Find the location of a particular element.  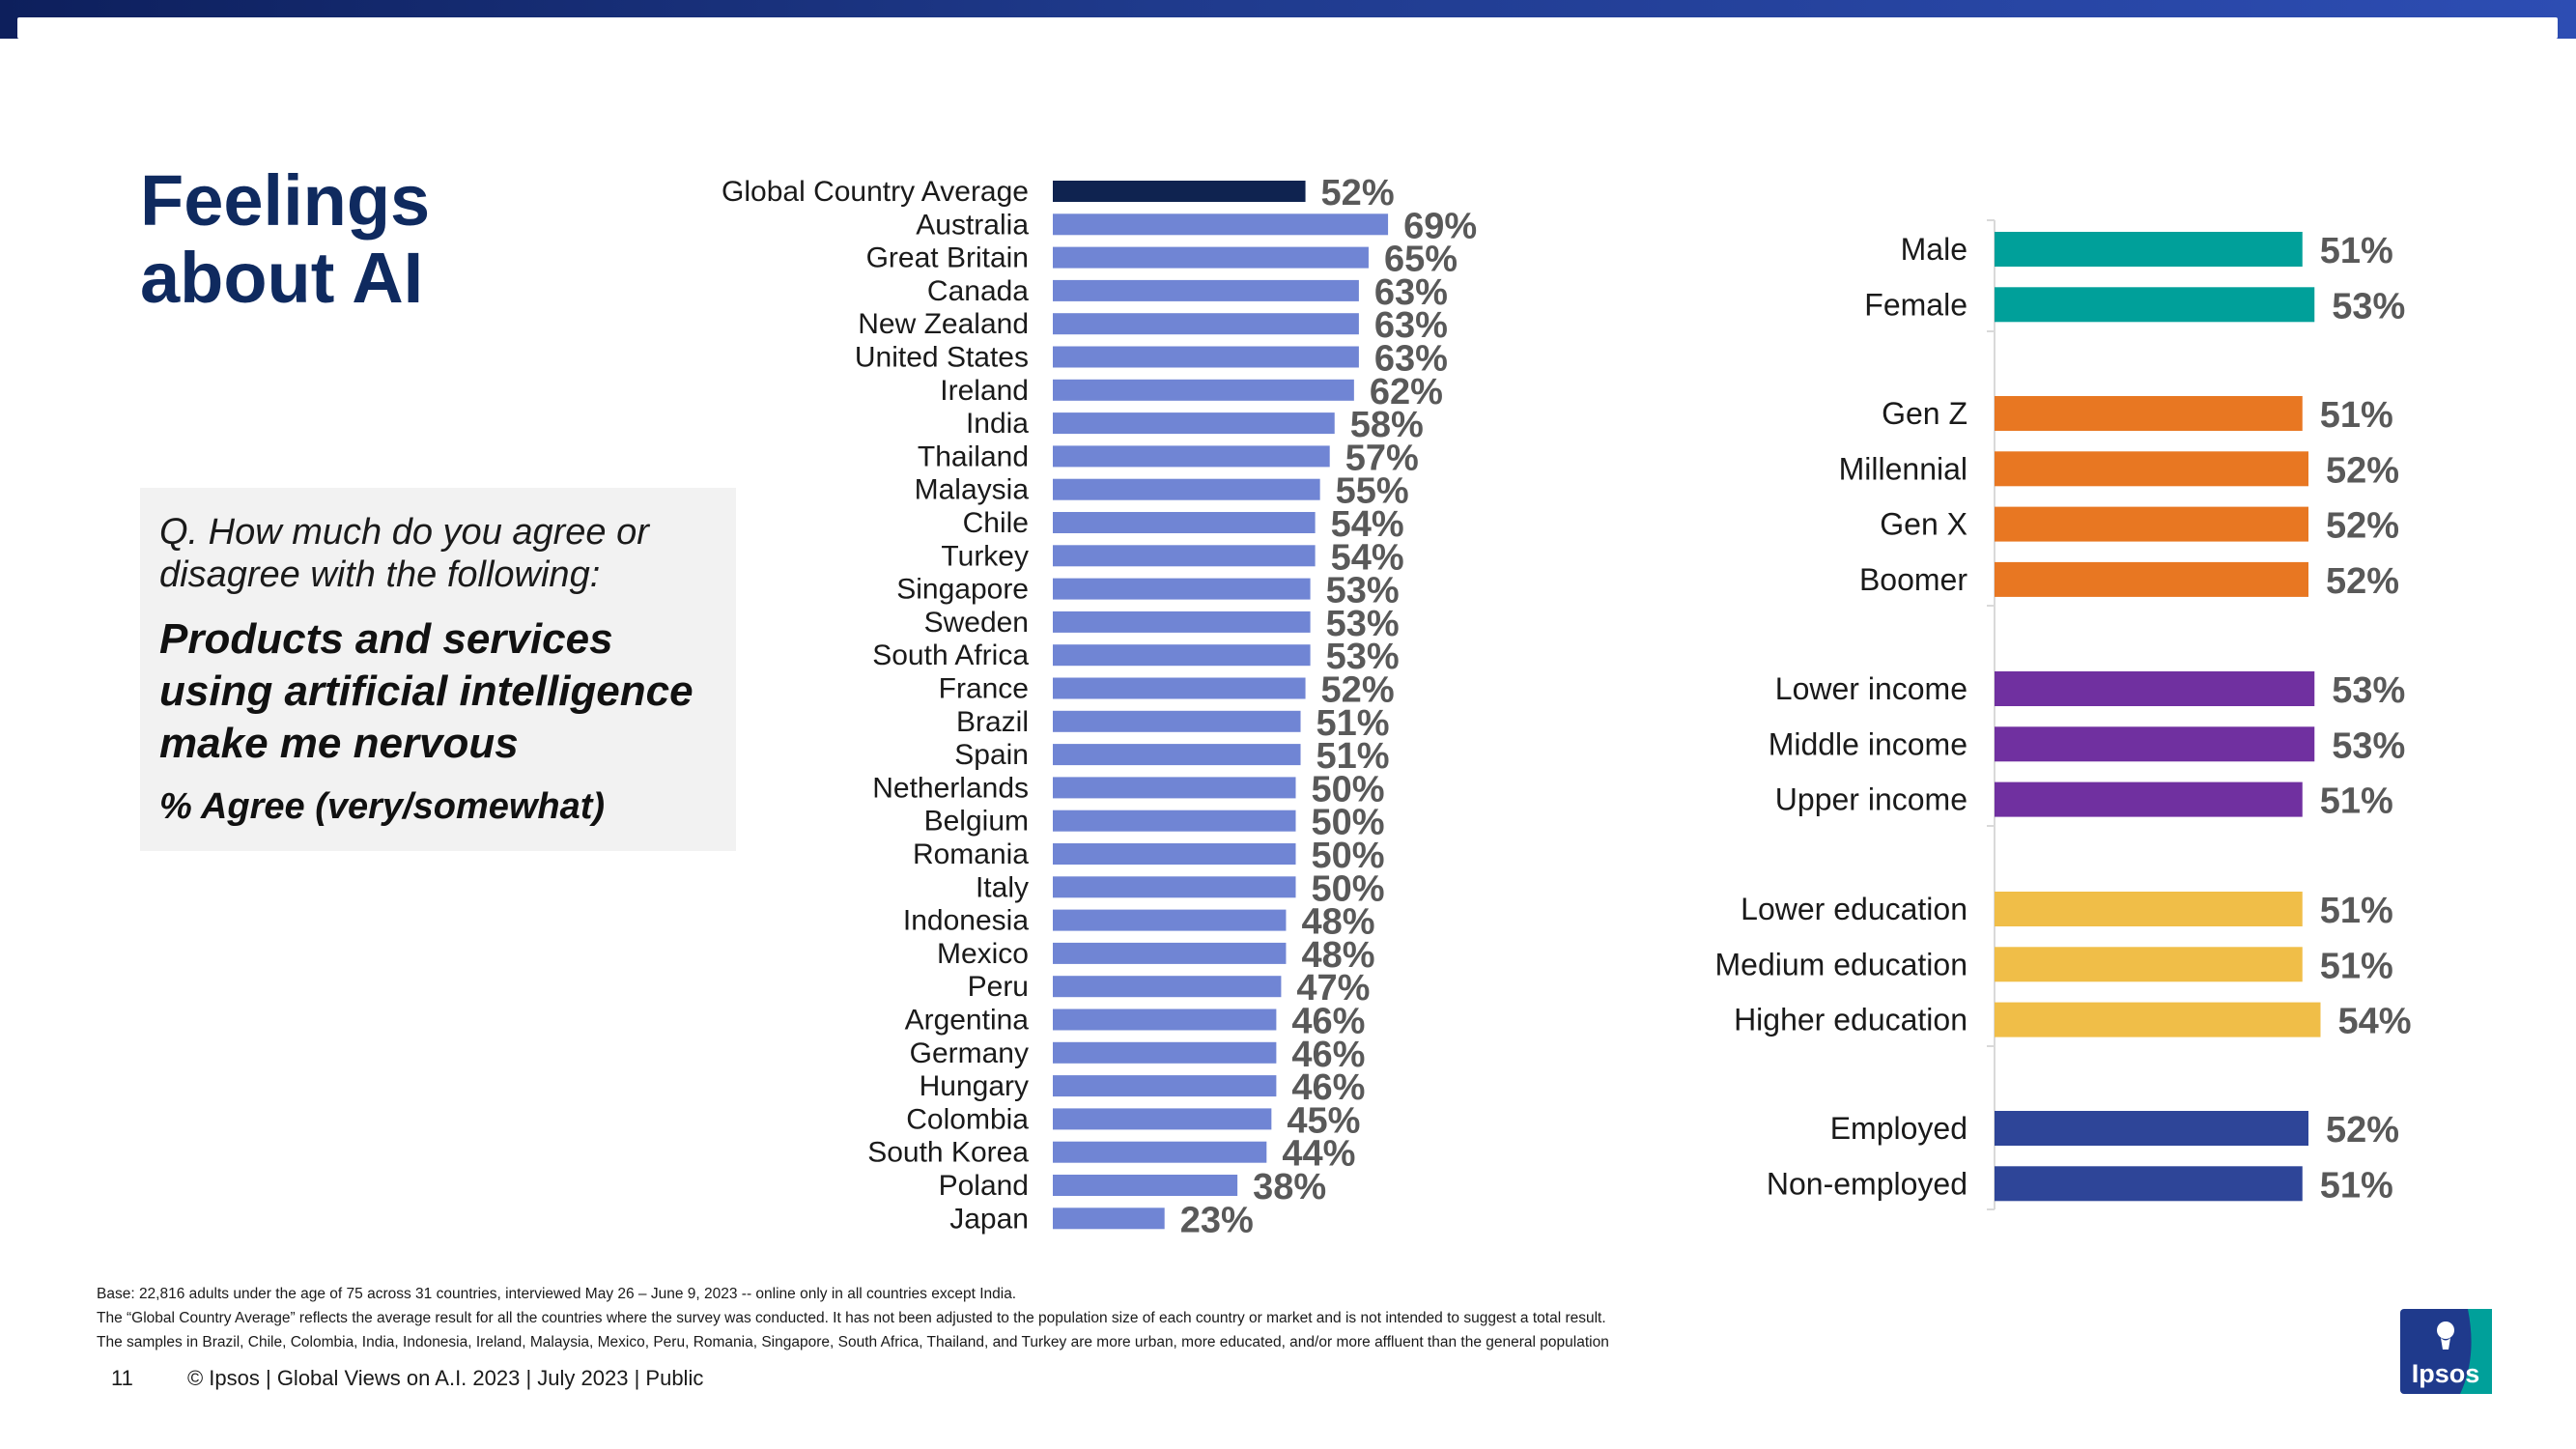

value-label-hungary: 46% is located at coordinates (1328, 1087).